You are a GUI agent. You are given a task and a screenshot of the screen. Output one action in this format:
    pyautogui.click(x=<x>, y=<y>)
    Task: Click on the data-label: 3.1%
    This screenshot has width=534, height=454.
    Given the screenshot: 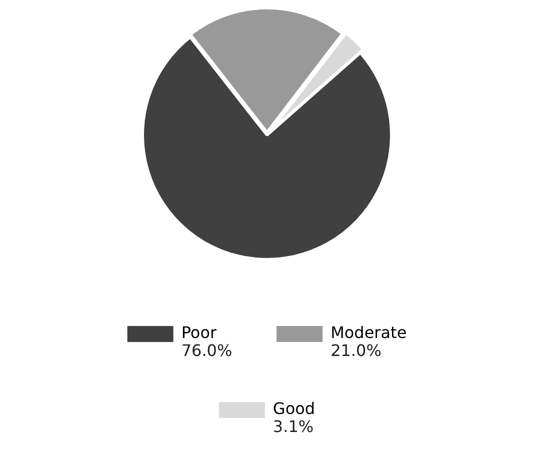 What is the action you would take?
    pyautogui.click(x=293, y=426)
    